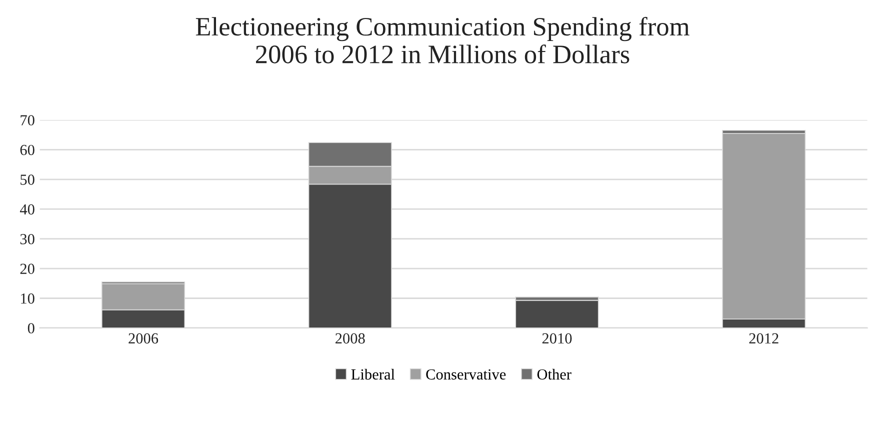  What do you see at coordinates (27, 209) in the screenshot?
I see `y-tick-label: 40` at bounding box center [27, 209].